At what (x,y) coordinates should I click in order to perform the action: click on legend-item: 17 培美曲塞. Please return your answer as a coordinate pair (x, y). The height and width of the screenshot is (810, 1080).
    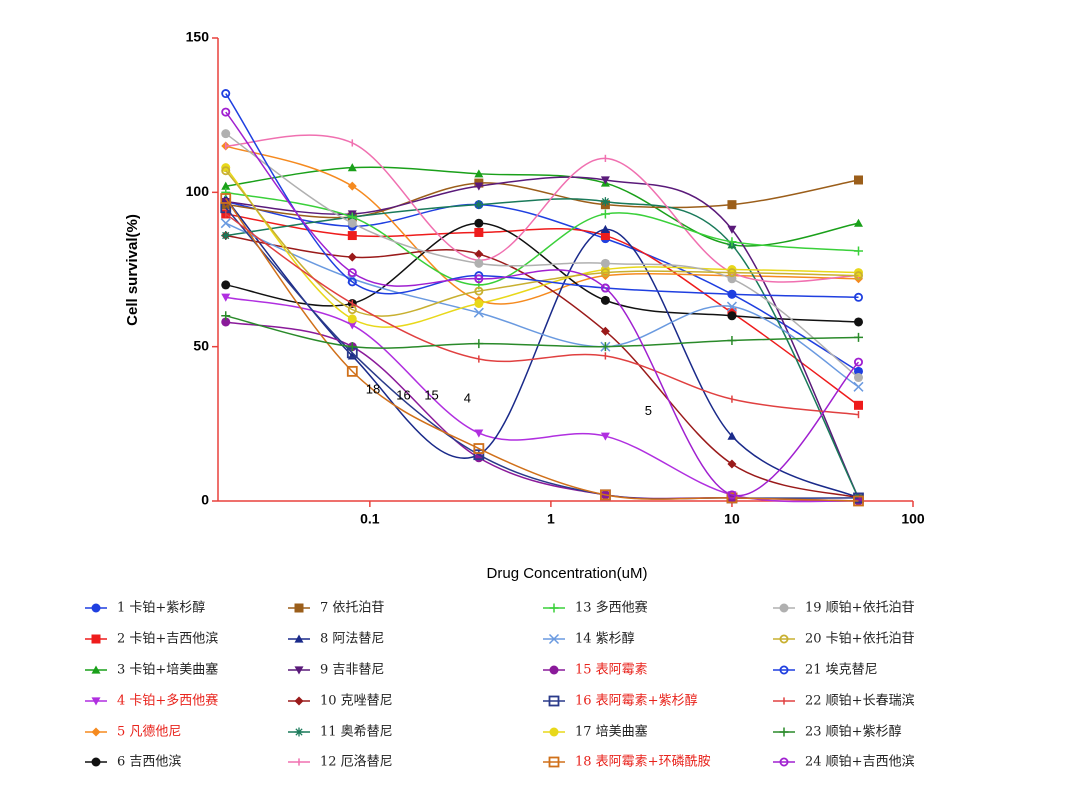
    Looking at the image, I should click on (595, 732).